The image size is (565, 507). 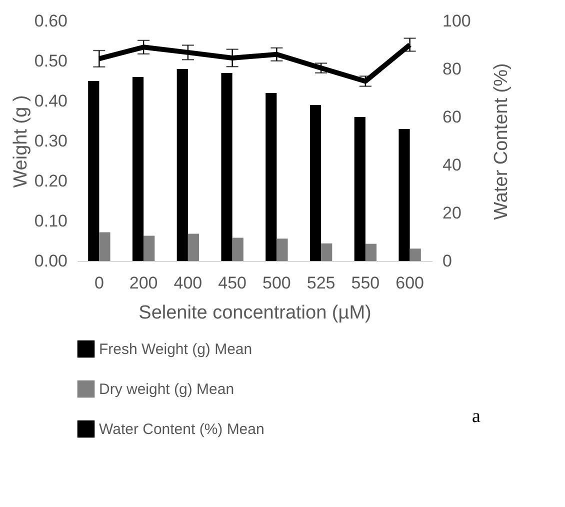 I want to click on y2-tick-label: 80, so click(x=452, y=69).